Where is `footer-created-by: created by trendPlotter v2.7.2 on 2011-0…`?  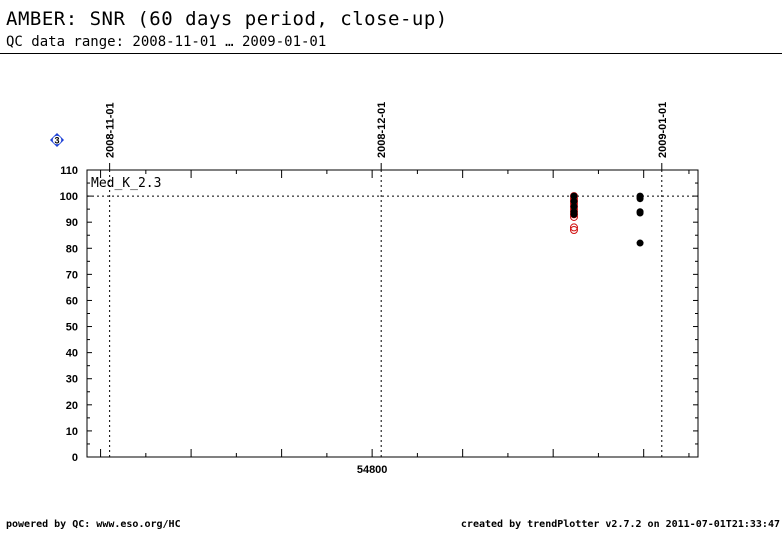 footer-created-by: created by trendPlotter v2.7.2 on 2011-0… is located at coordinates (620, 524).